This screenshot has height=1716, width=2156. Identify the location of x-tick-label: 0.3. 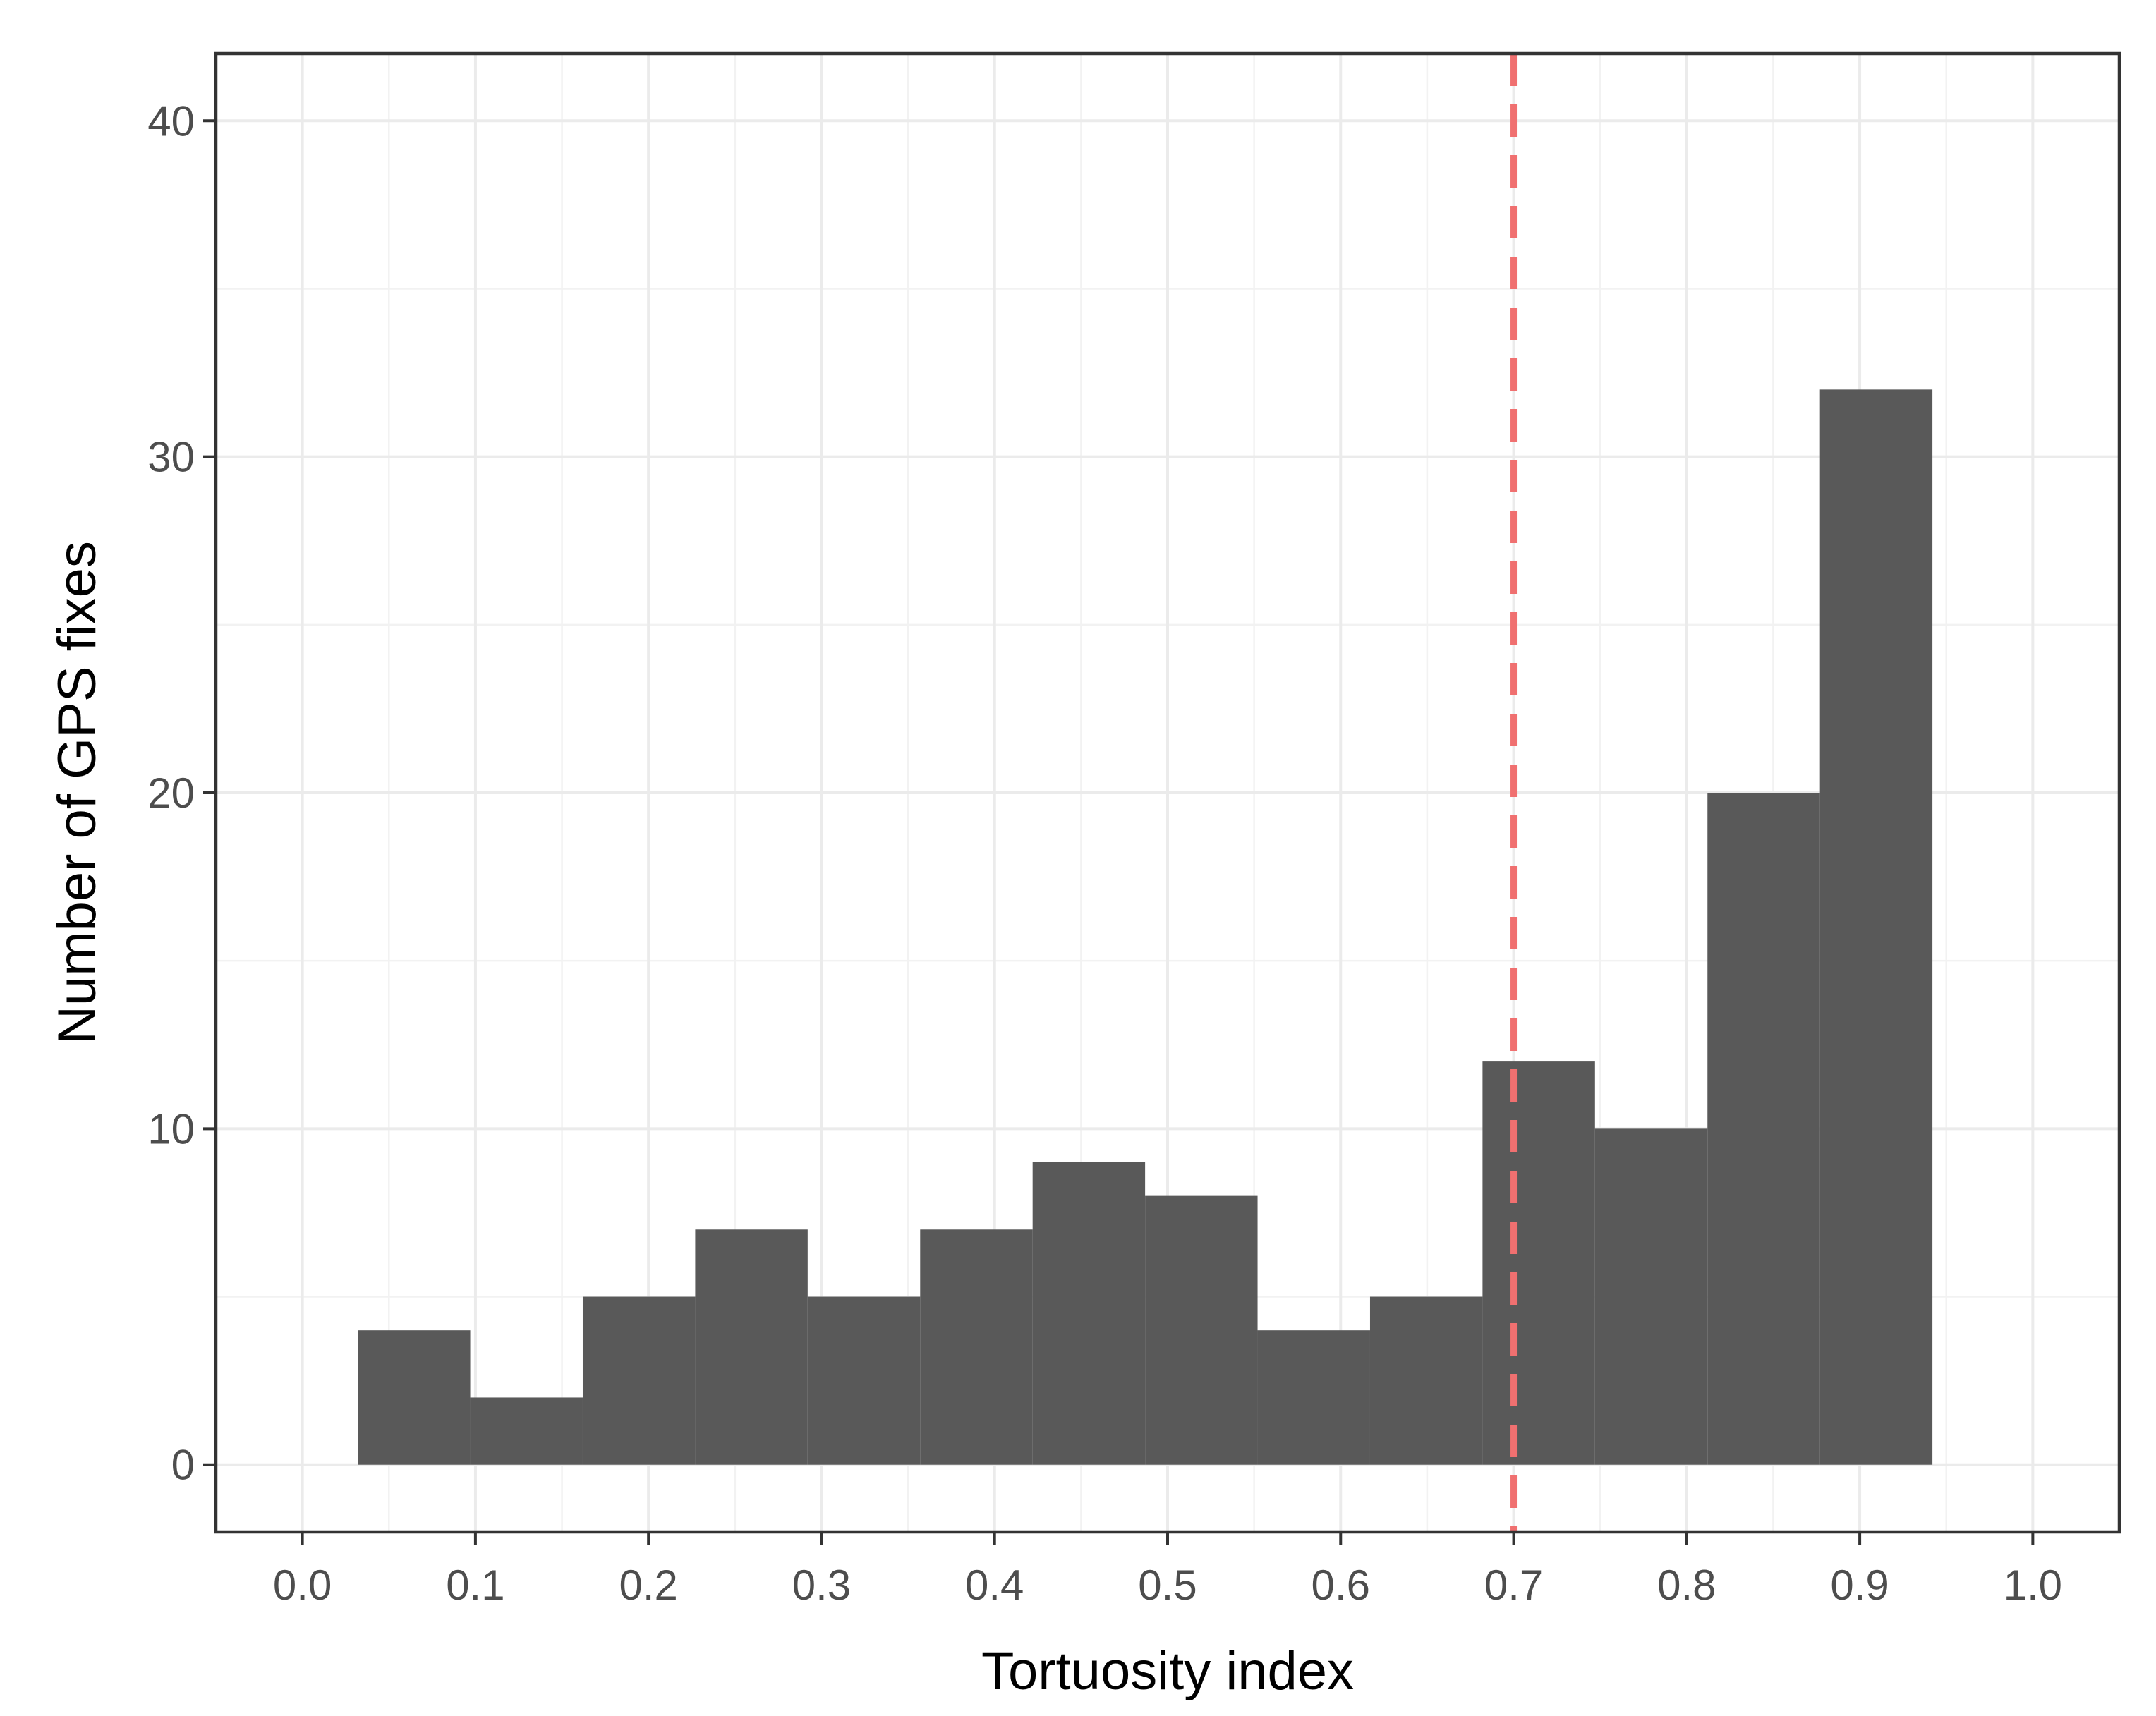
(821, 1585).